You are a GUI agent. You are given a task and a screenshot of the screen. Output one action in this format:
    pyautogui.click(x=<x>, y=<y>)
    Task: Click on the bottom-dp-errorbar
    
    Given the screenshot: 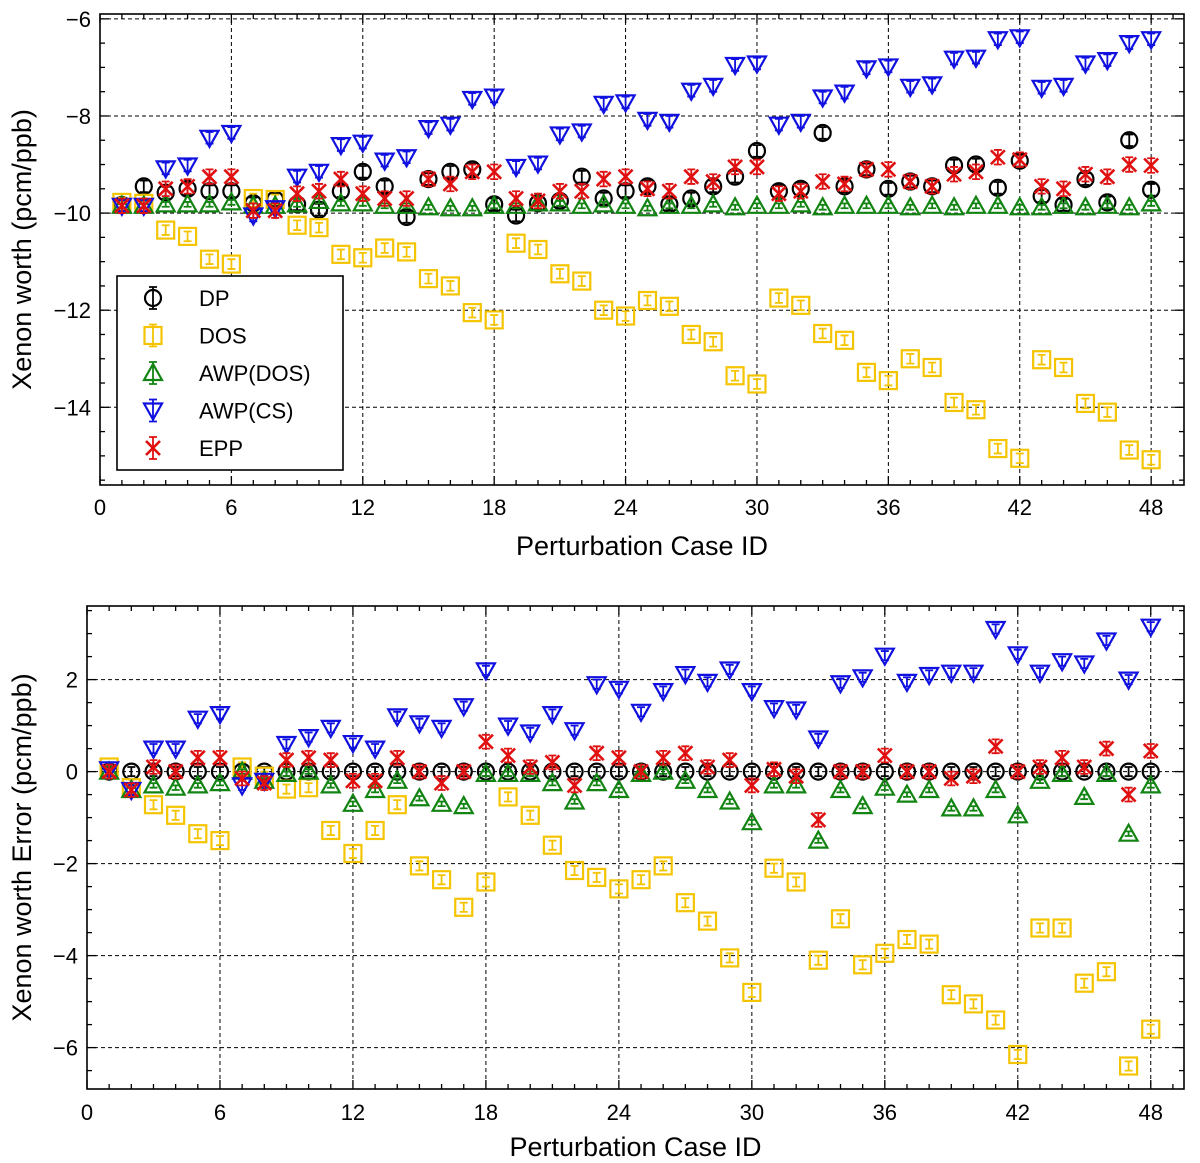 What is the action you would take?
    pyautogui.click(x=574, y=772)
    